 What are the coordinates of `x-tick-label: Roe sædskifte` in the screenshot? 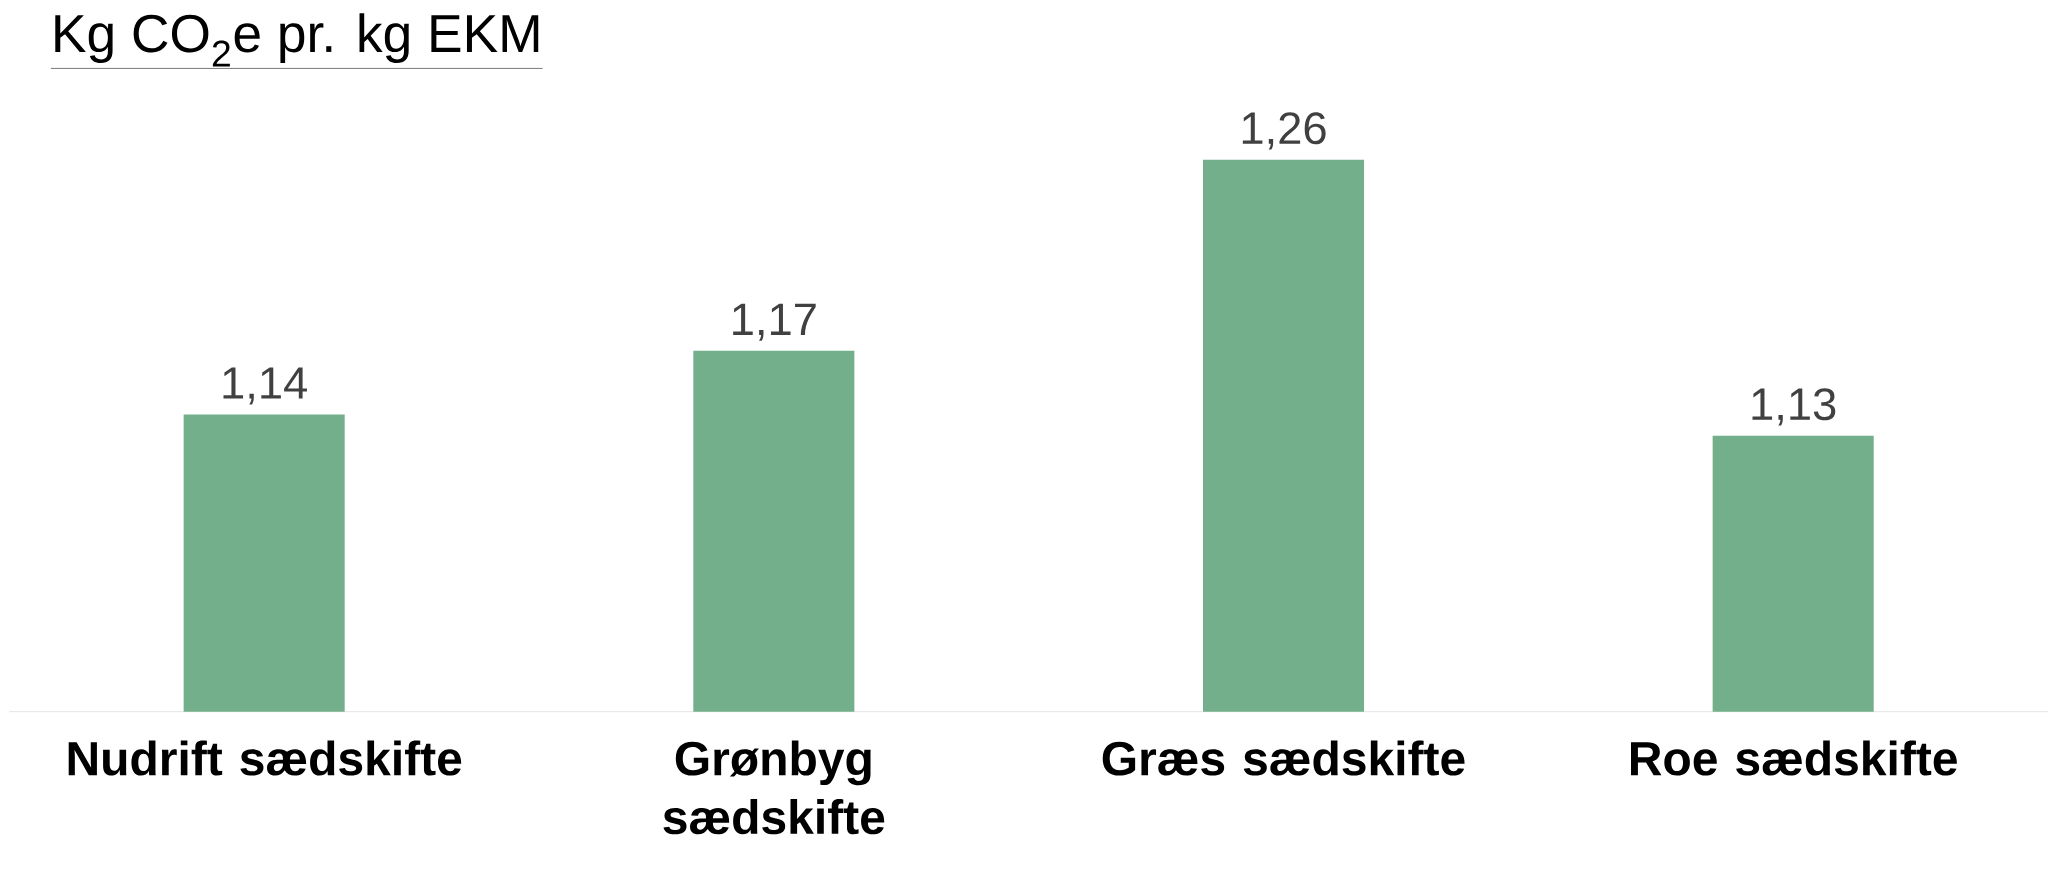 It's located at (1794, 758).